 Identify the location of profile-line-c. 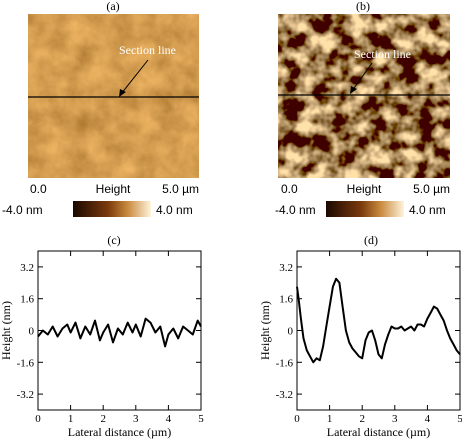
(119, 332).